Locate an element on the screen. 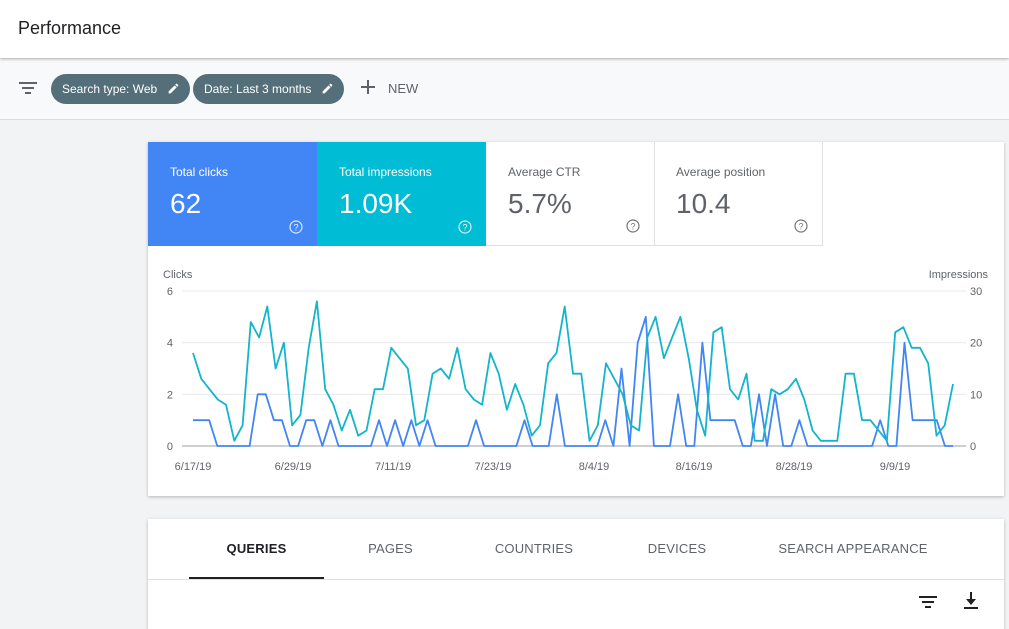 The width and height of the screenshot is (1009, 629). x-tick-label: 7/11/19 is located at coordinates (393, 467).